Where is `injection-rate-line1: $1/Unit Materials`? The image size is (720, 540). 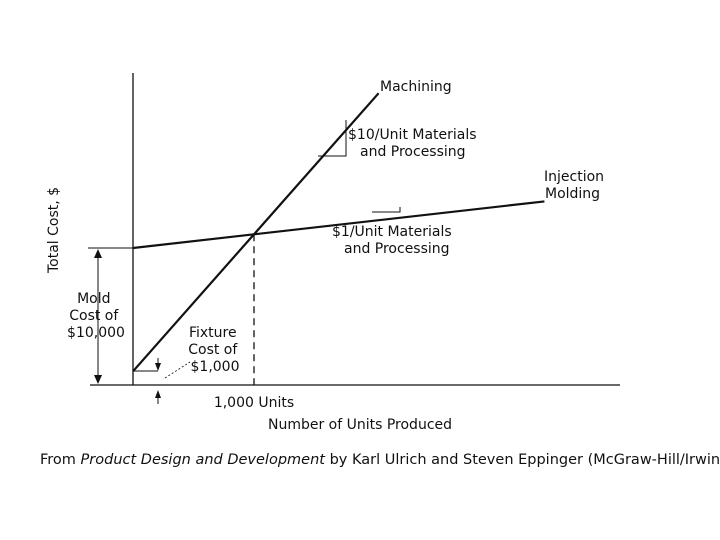
injection-rate-line1: $1/Unit Materials is located at coordinates (392, 232).